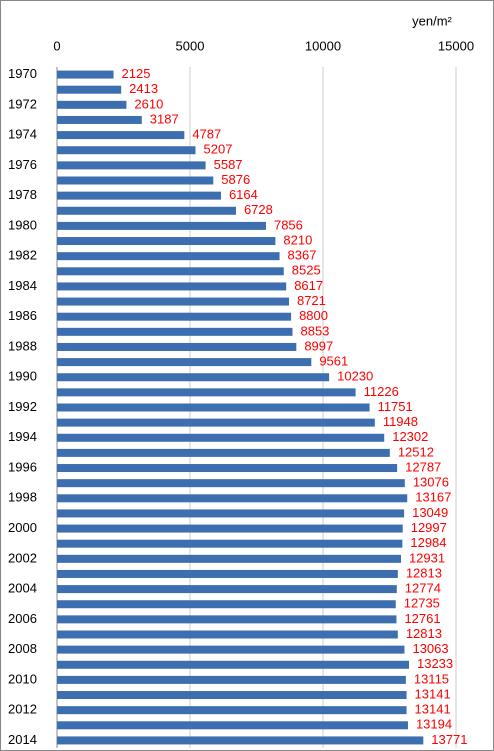  I want to click on y-tick-label: 1982, so click(22, 255).